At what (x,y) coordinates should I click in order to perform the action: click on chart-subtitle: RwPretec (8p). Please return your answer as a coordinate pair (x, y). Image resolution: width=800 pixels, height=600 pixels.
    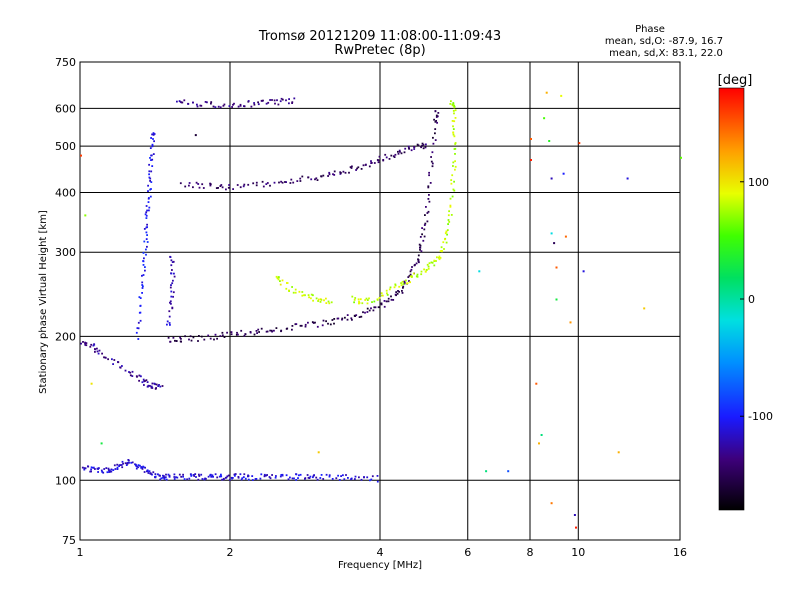
    Looking at the image, I should click on (379, 50).